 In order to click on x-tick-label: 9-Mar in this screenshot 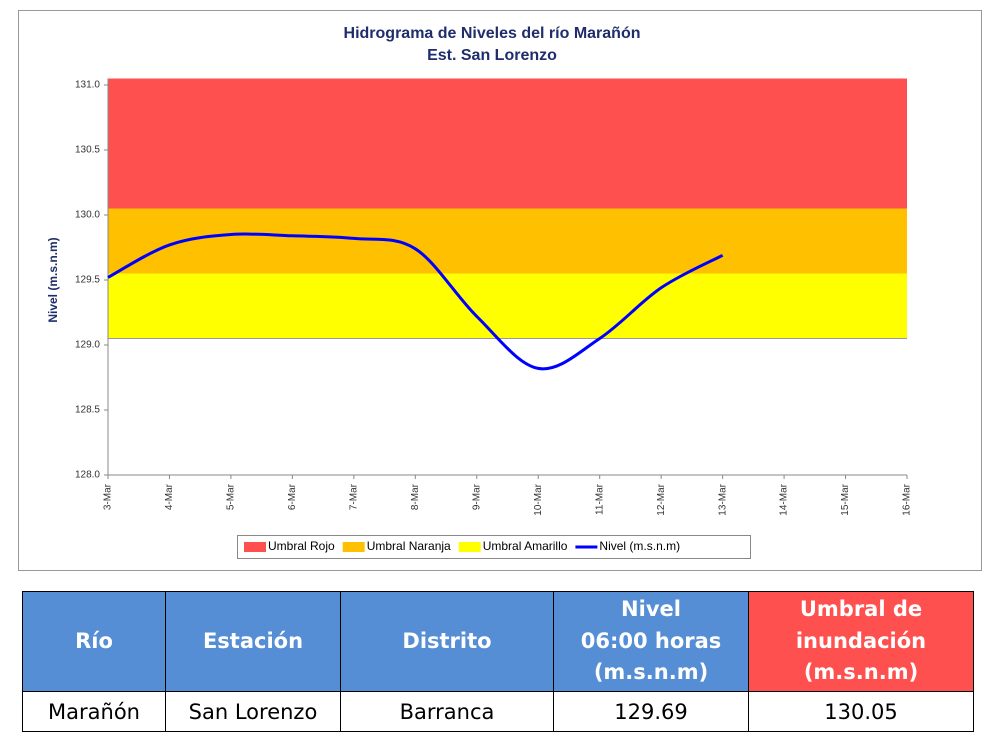, I will do `click(476, 496)`.